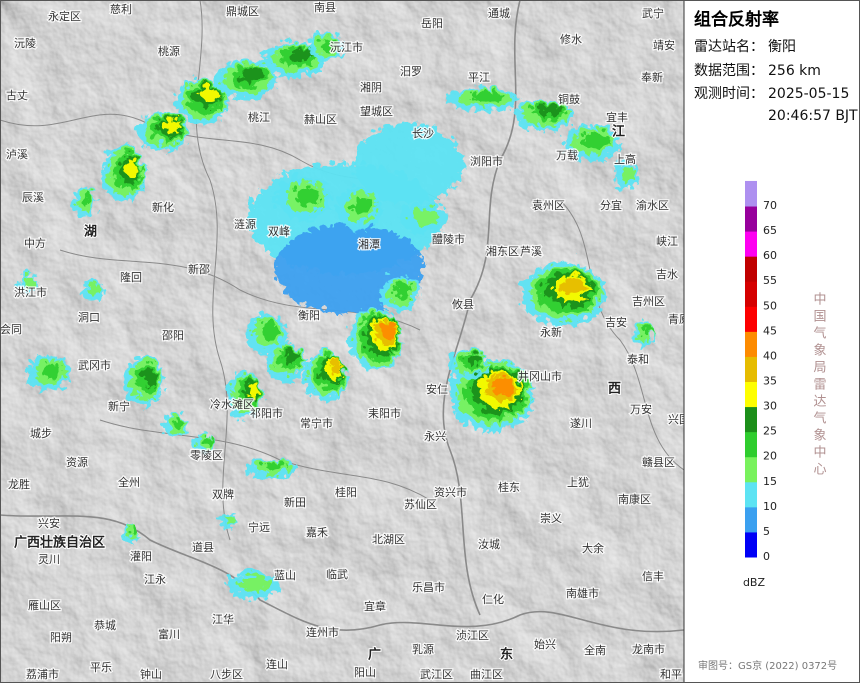  I want to click on place-label: 修水, so click(571, 39).